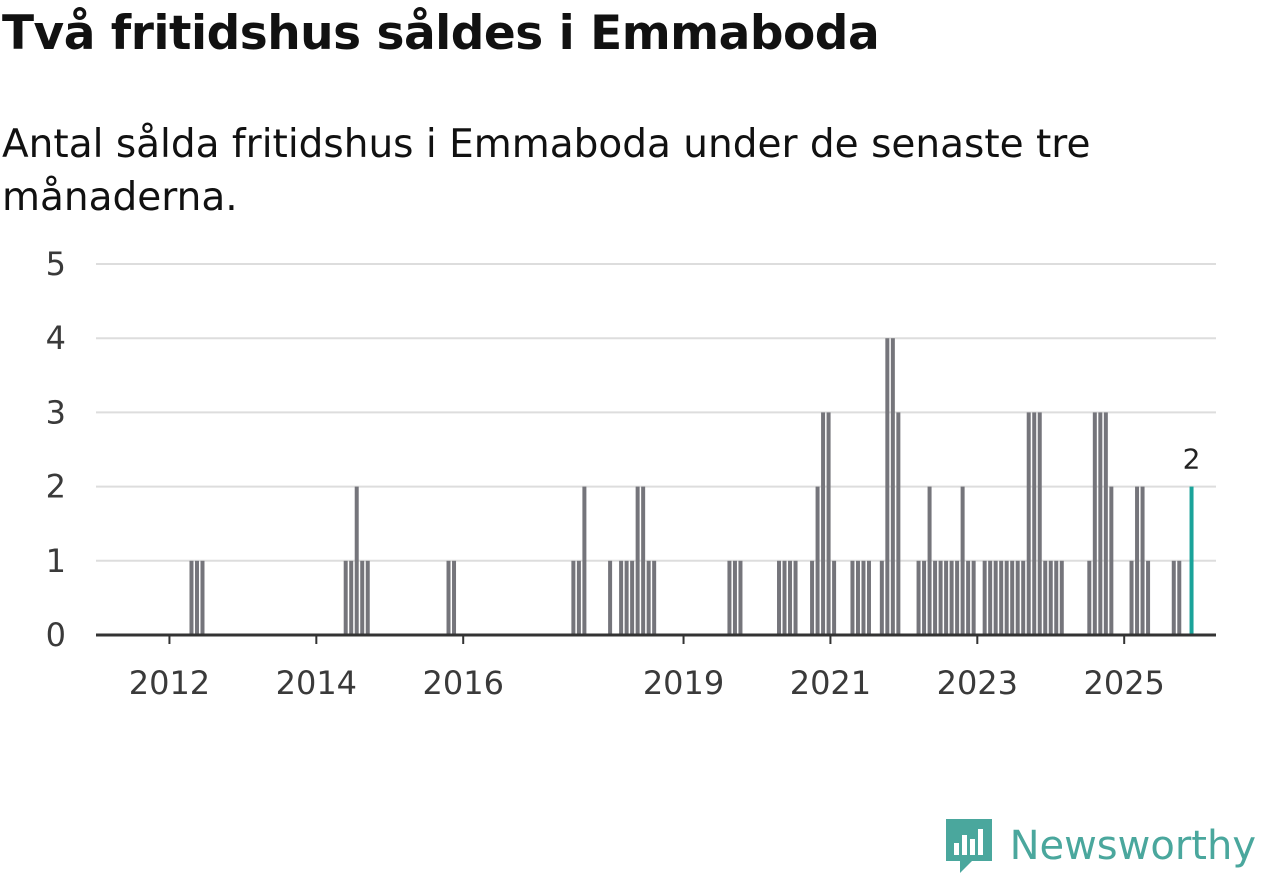 The height and width of the screenshot is (879, 1262). What do you see at coordinates (56, 412) in the screenshot?
I see `y-tick-label: 3` at bounding box center [56, 412].